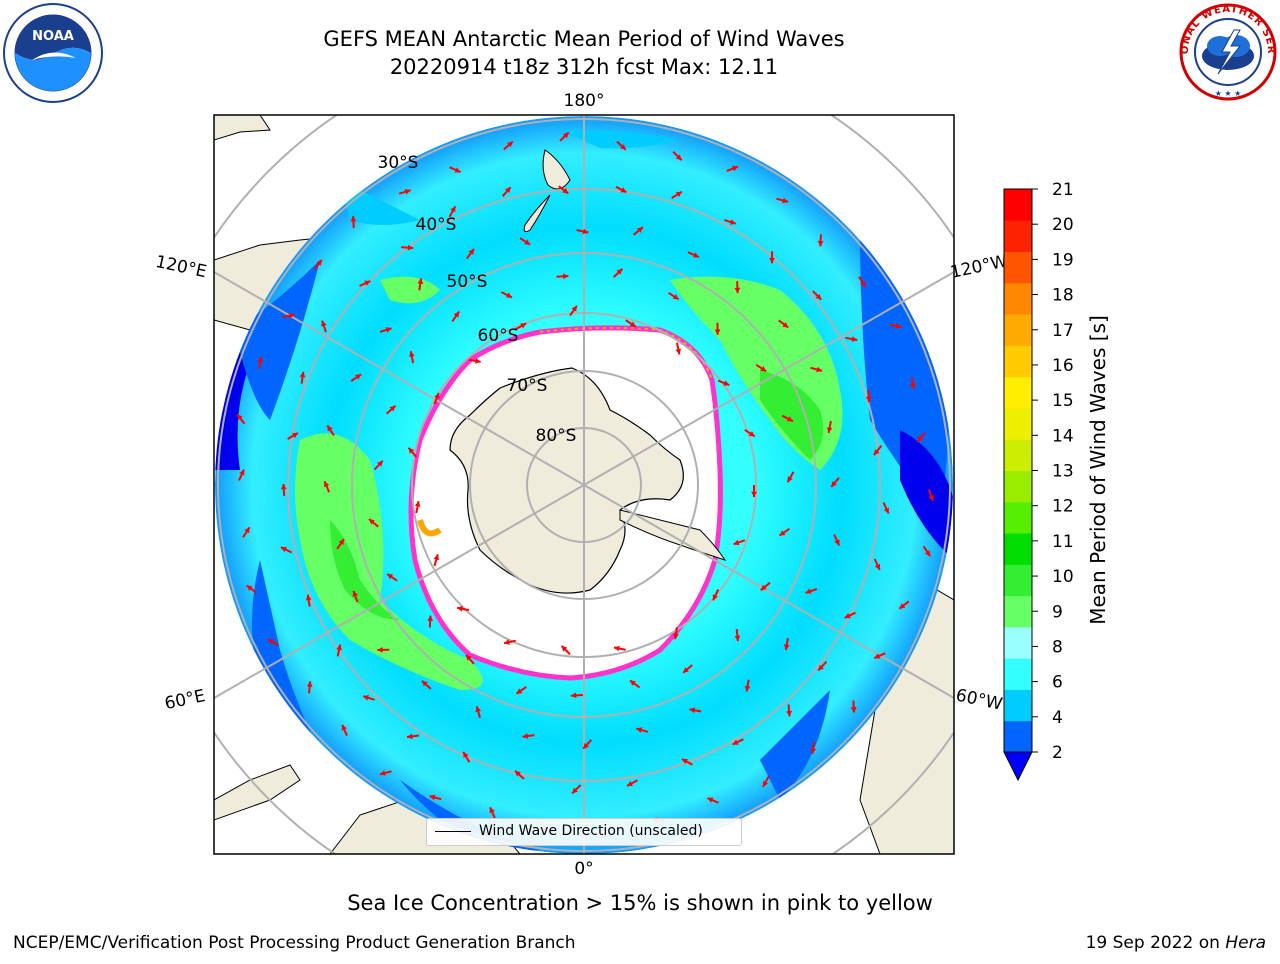 Image resolution: width=1280 pixels, height=964 pixels. What do you see at coordinates (453, 831) in the screenshot?
I see `legend-line-swatch` at bounding box center [453, 831].